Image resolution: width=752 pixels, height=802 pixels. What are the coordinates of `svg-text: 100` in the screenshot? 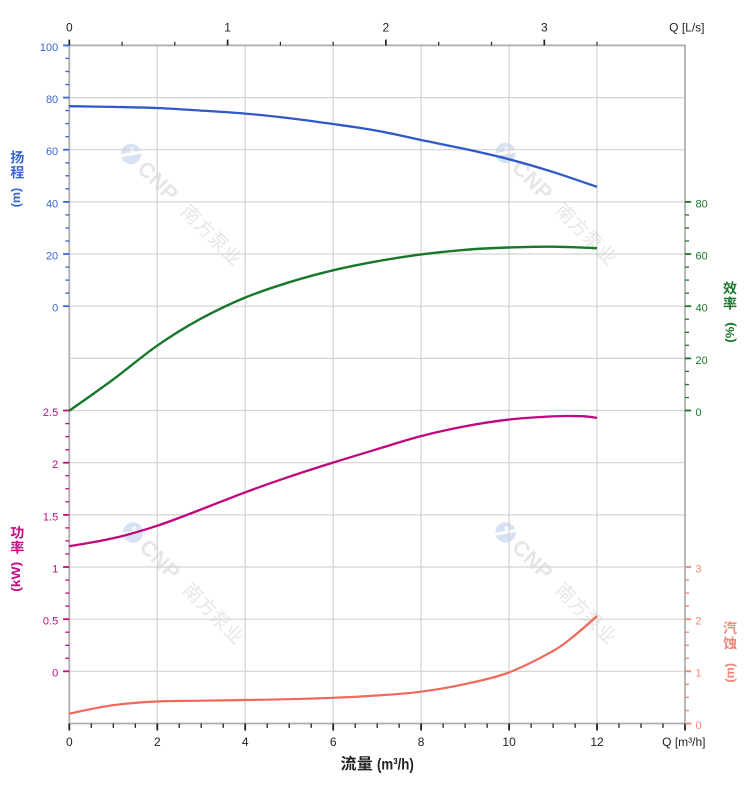 It's located at (49, 48).